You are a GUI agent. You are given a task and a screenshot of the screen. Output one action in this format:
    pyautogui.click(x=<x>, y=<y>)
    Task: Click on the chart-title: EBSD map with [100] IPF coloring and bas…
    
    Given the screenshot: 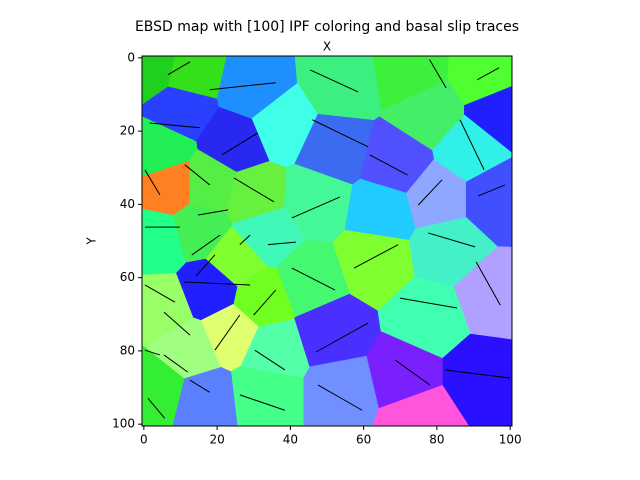 What is the action you would take?
    pyautogui.click(x=327, y=27)
    